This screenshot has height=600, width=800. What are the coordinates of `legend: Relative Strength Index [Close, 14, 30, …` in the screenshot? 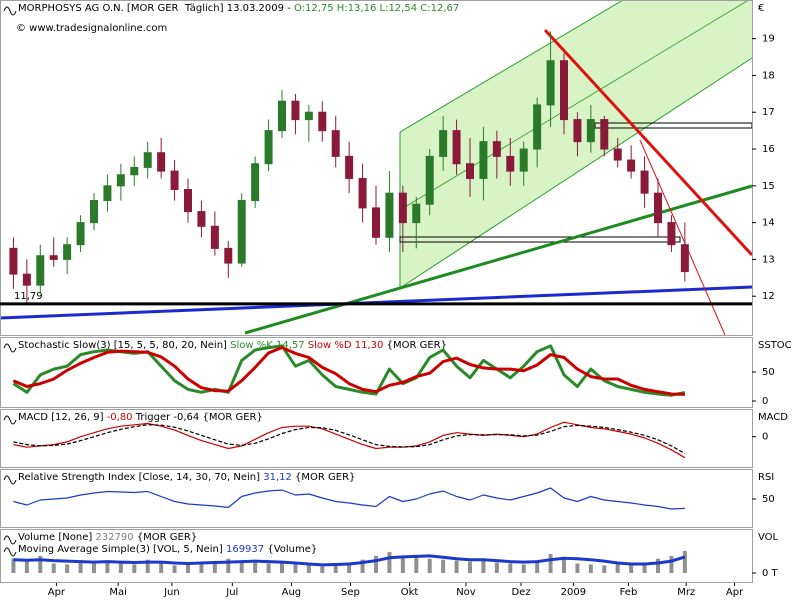 It's located at (186, 477).